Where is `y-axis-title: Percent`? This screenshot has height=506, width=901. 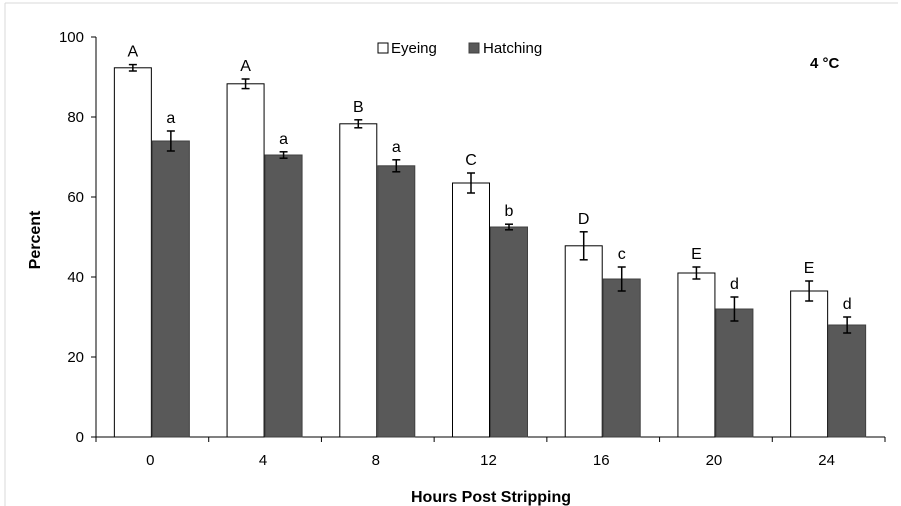
y-axis-title: Percent is located at coordinates (35, 239).